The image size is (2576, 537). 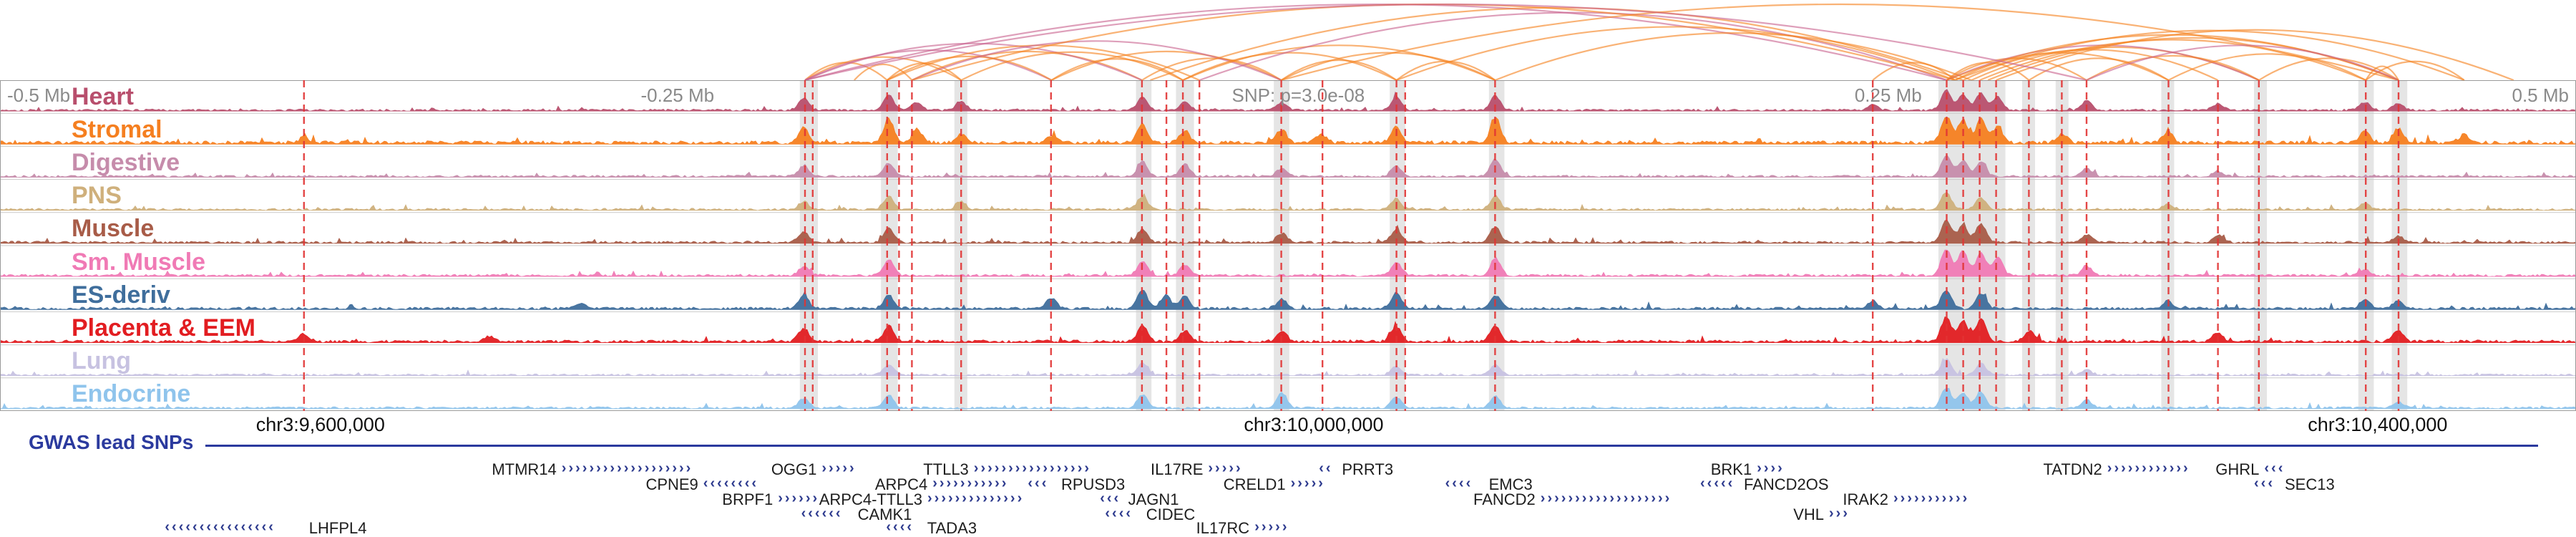 What do you see at coordinates (2127, 469) in the screenshot?
I see `gene-tatdn2: ›››››››››››› TATDN2` at bounding box center [2127, 469].